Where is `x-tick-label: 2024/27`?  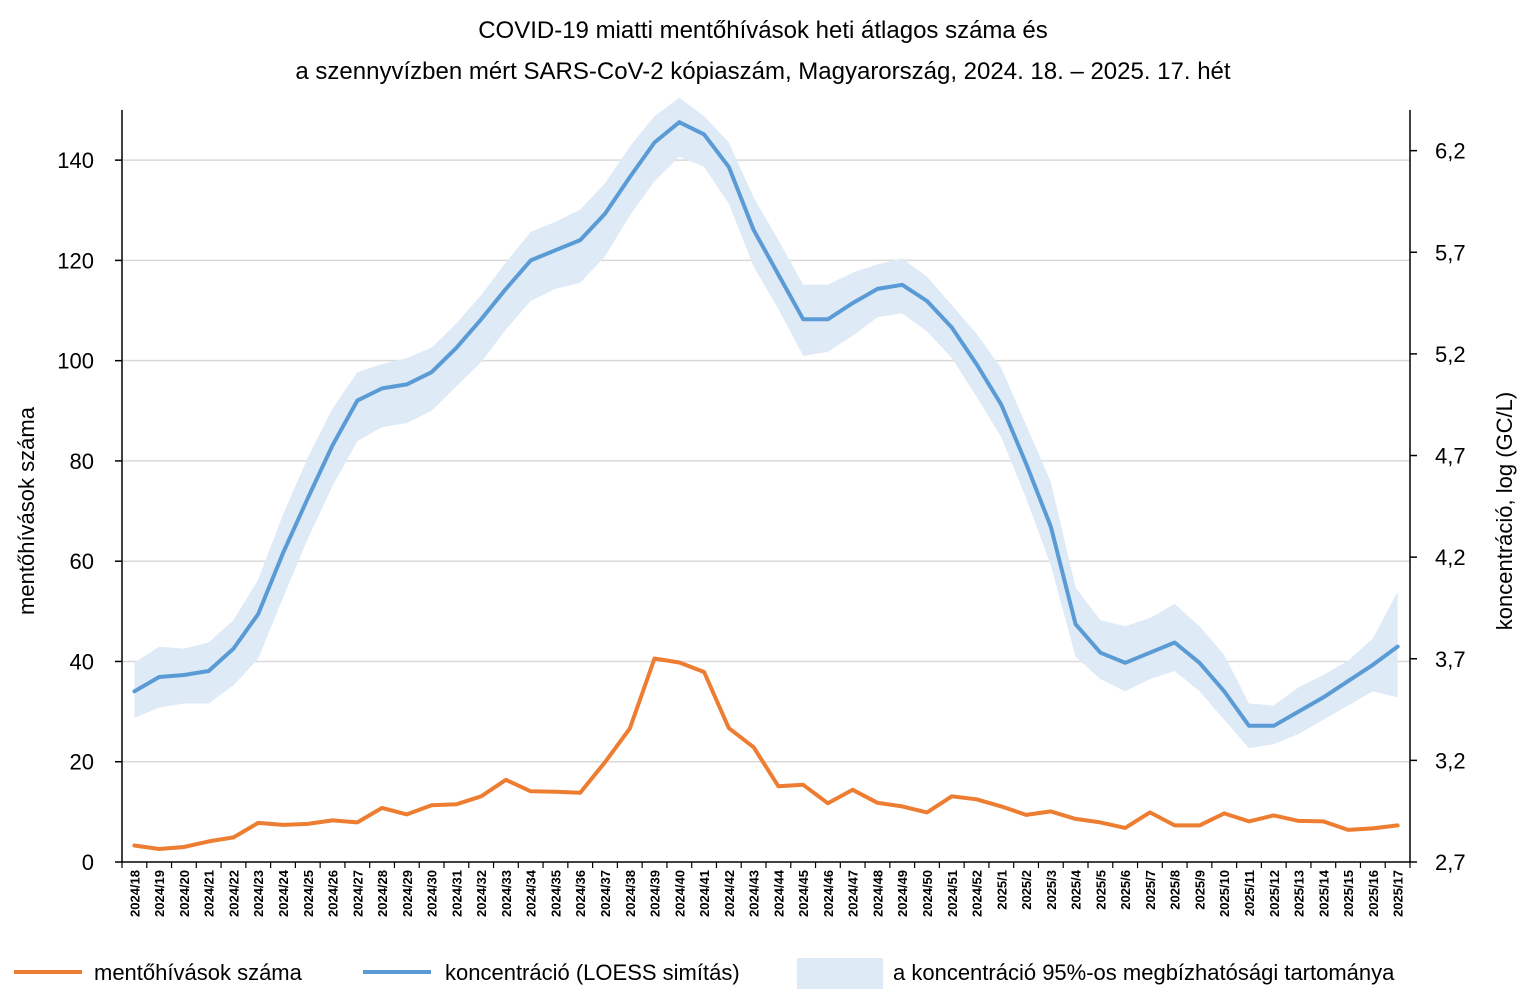
x-tick-label: 2024/27 is located at coordinates (357, 893).